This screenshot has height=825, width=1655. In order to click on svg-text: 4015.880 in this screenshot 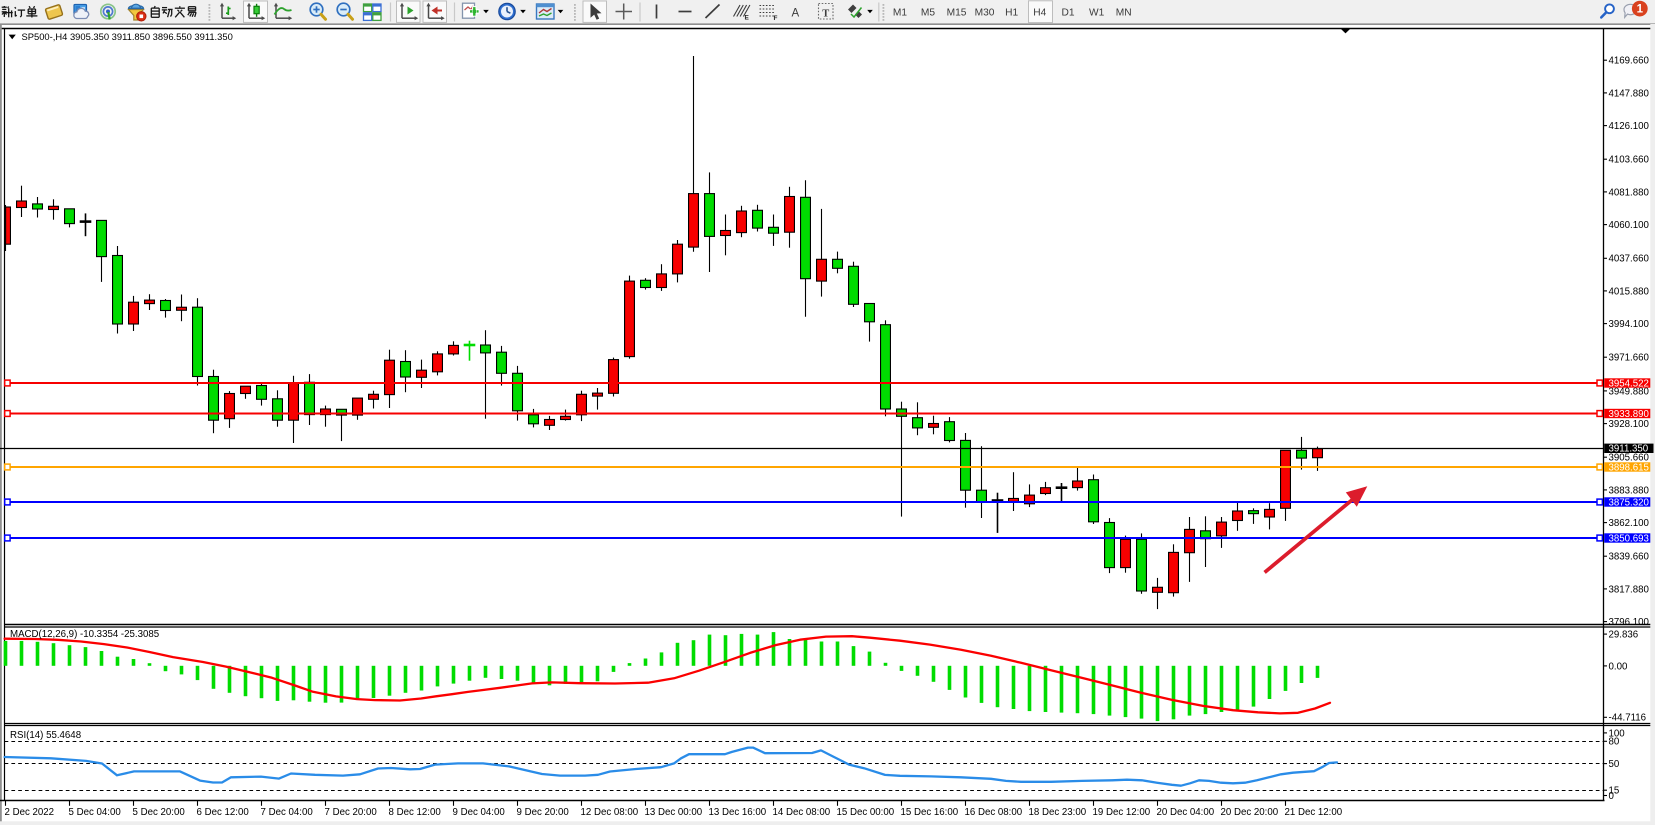, I will do `click(1629, 291)`.